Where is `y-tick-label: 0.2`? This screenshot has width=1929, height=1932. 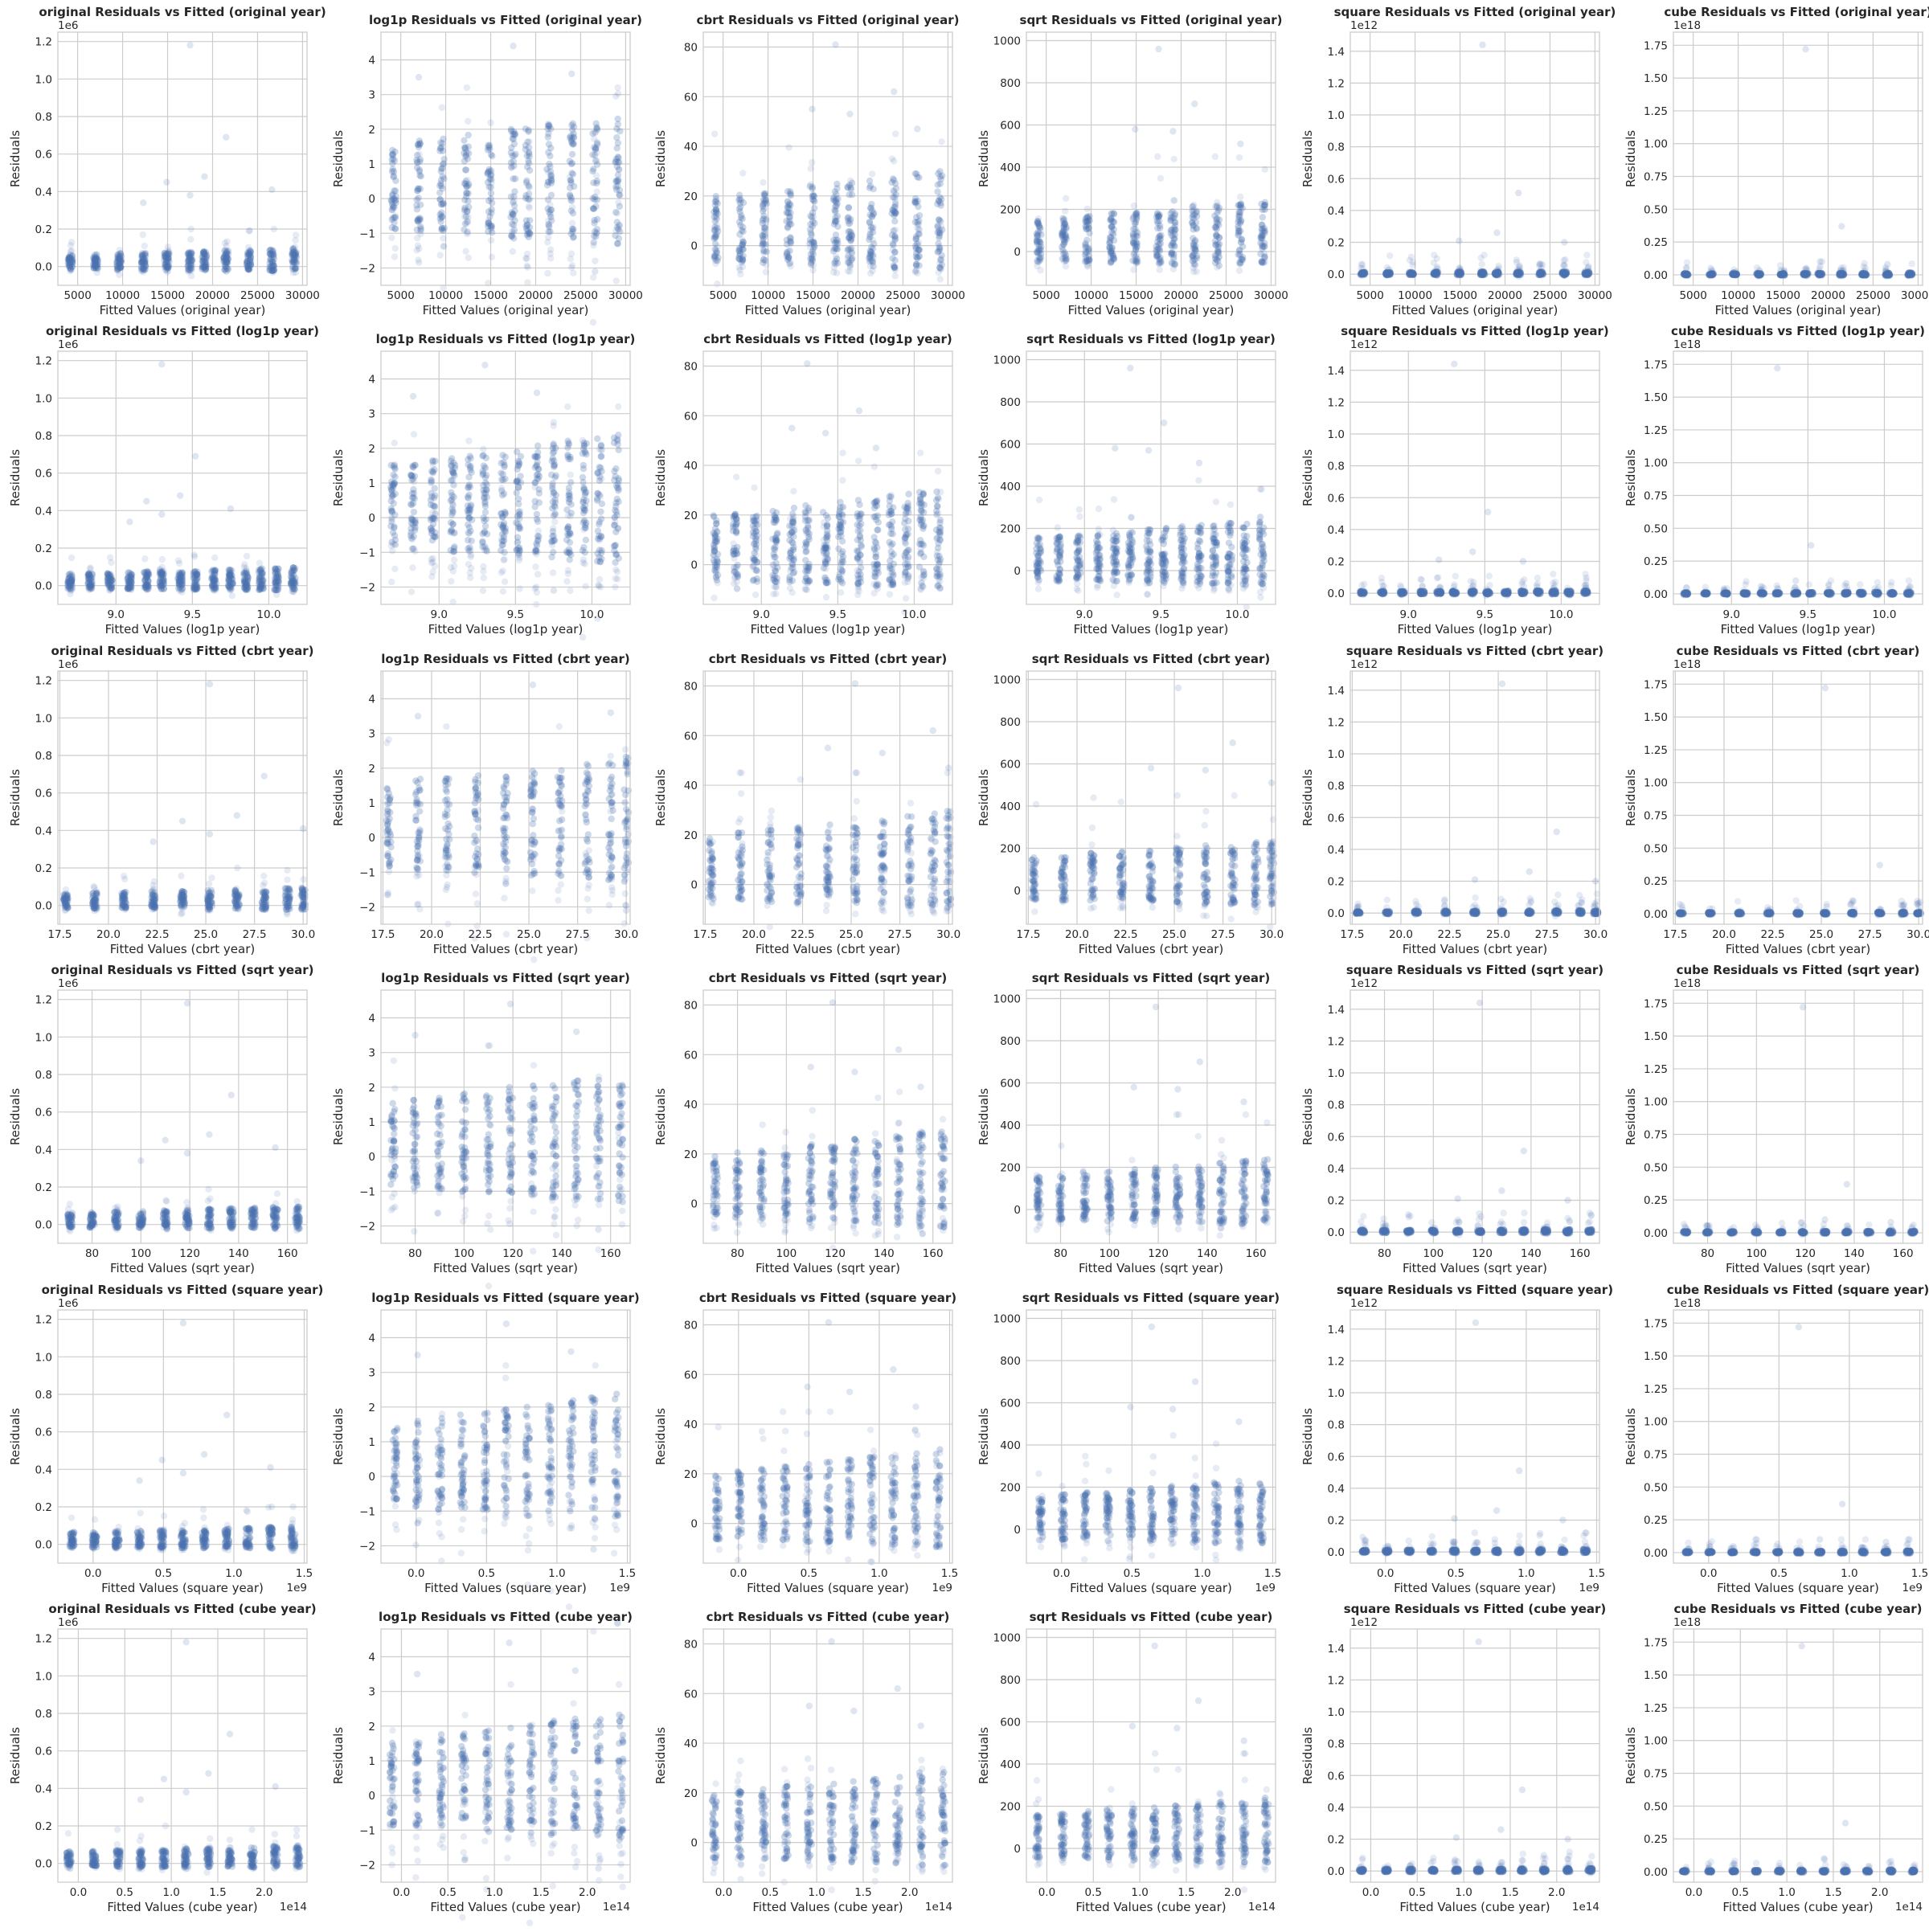 y-tick-label: 0.2 is located at coordinates (1336, 243).